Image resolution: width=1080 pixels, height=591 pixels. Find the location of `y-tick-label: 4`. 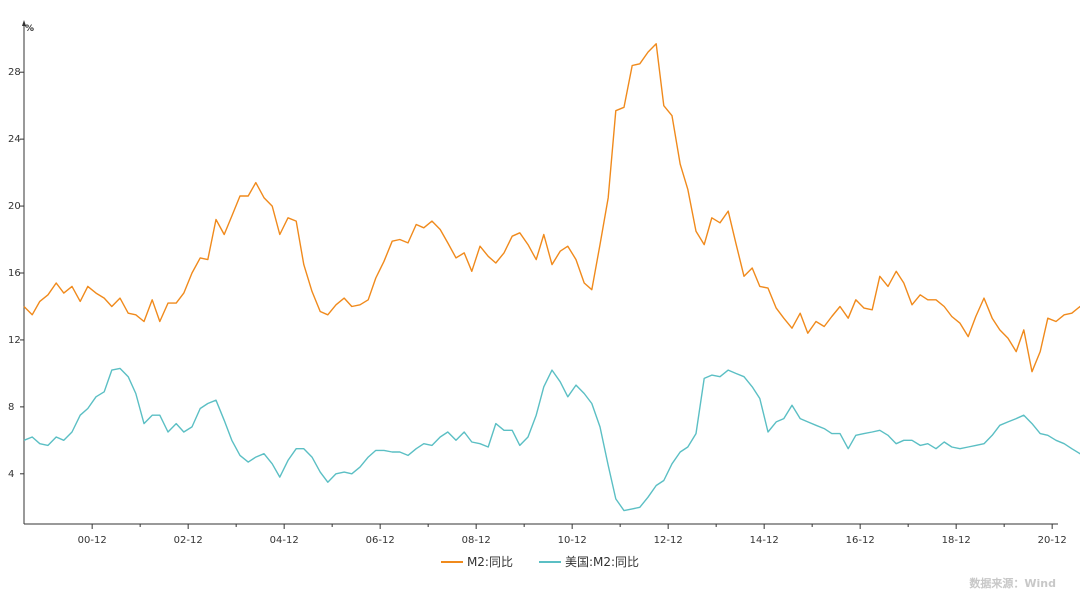

y-tick-label: 4 is located at coordinates (11, 474).